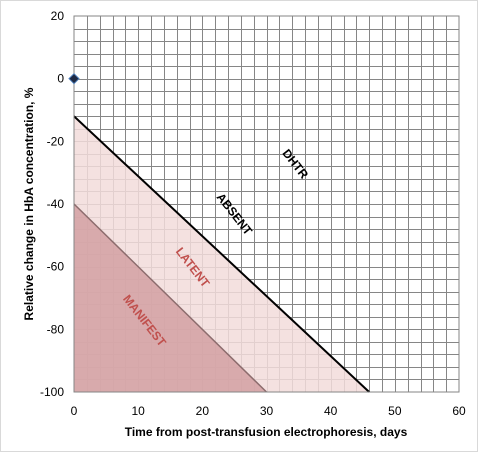 The height and width of the screenshot is (453, 478). Describe the element at coordinates (138, 411) in the screenshot. I see `x-tick-label: 10` at that location.